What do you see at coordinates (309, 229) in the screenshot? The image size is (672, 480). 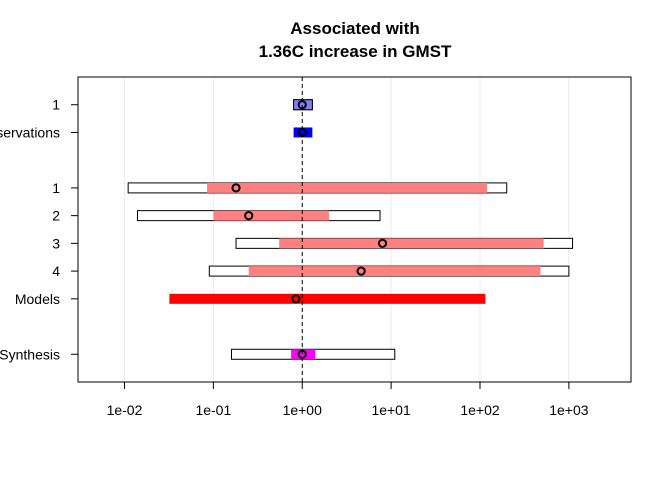 I see `point-estimates` at bounding box center [309, 229].